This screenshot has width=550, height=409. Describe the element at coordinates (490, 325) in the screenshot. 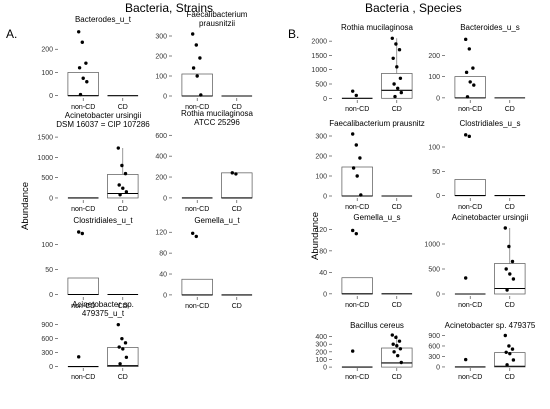

I see `panel-title: Acinetobacter sp. 479375` at that location.